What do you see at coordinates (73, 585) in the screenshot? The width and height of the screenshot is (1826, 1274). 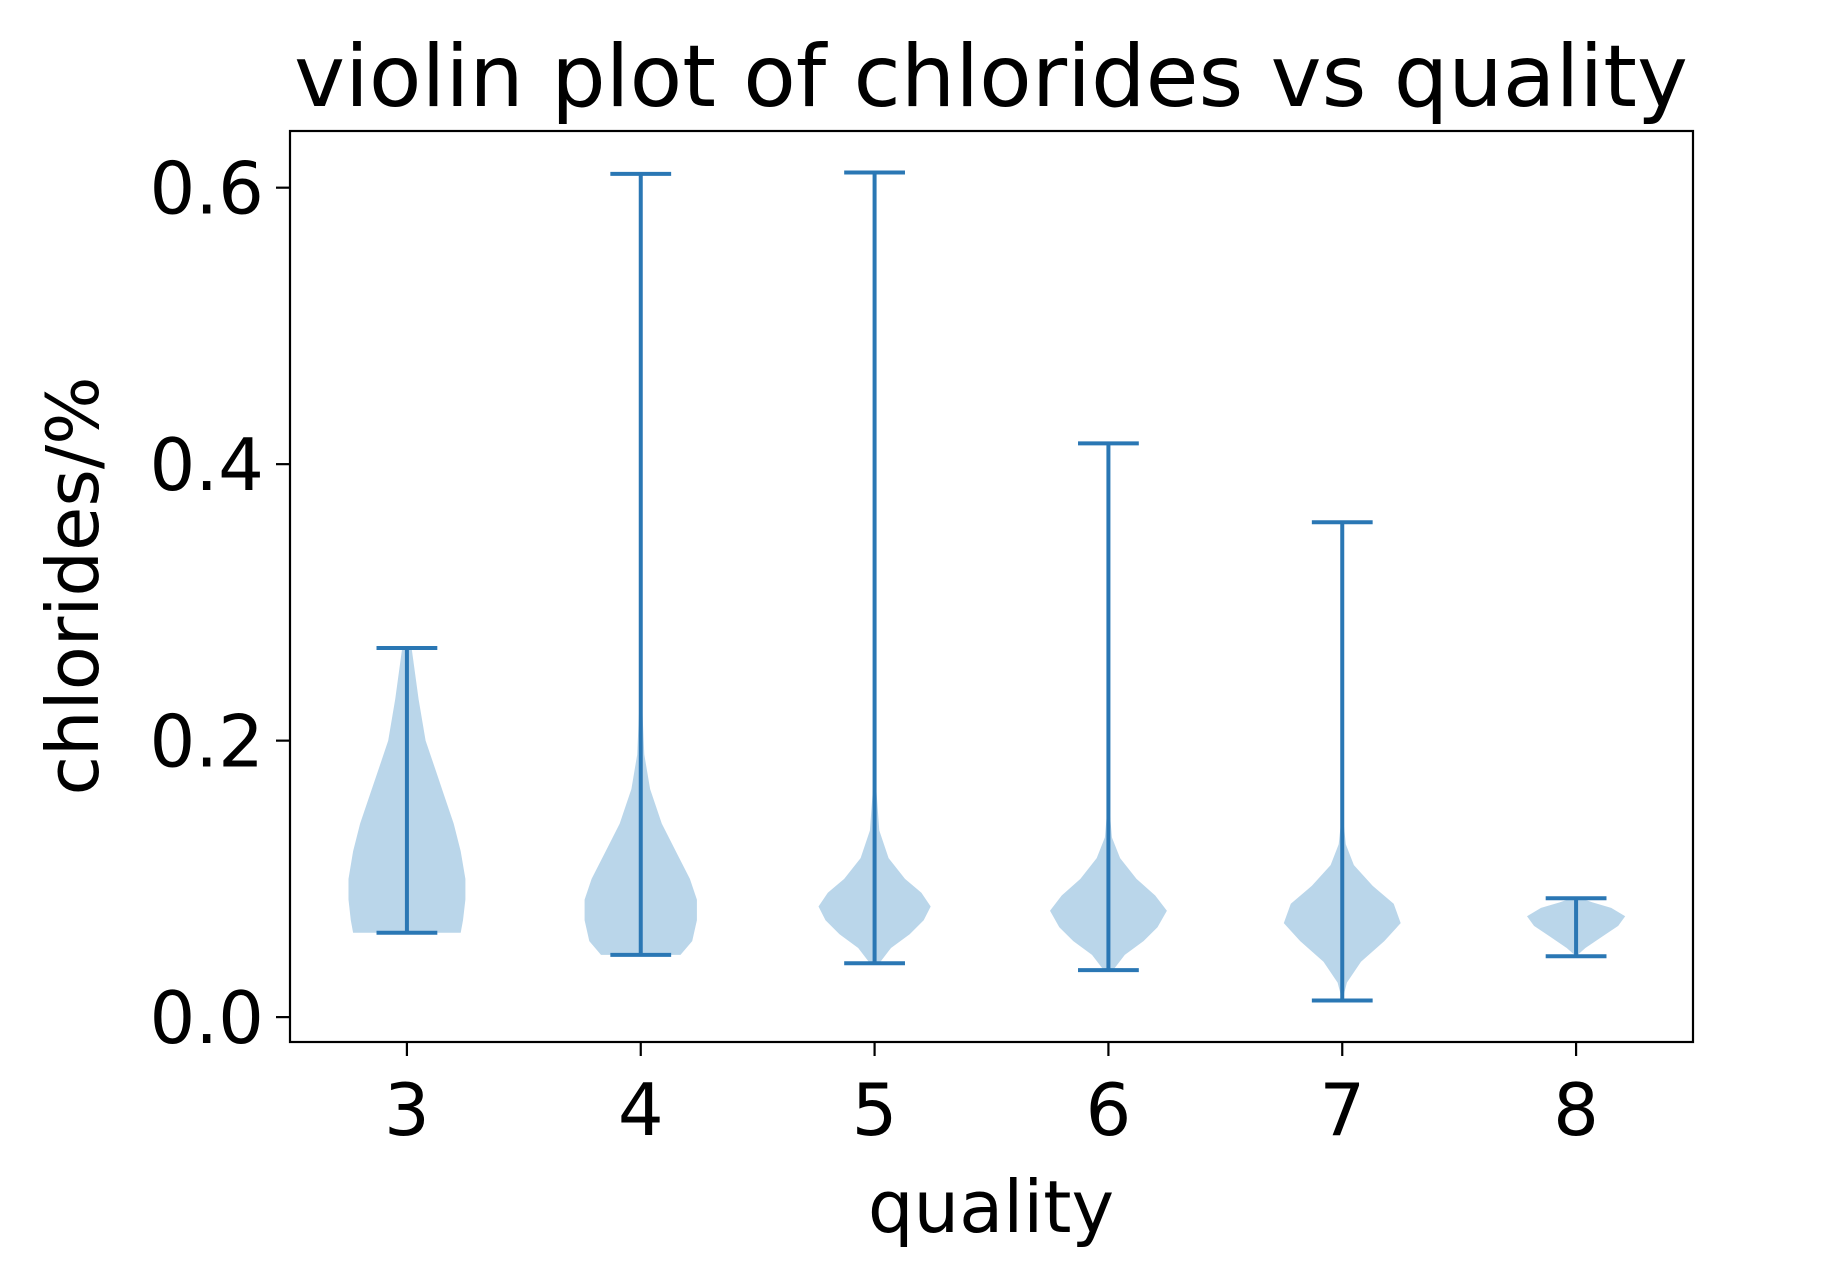 I see `y-axis-label: chlorides/%` at bounding box center [73, 585].